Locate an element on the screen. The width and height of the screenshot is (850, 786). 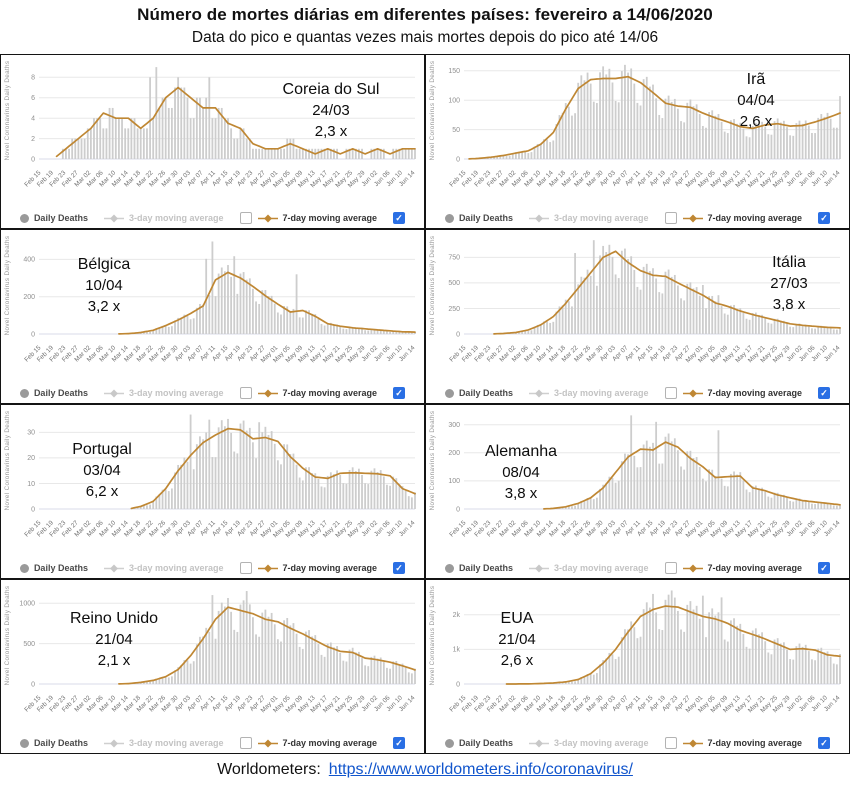
svg-text: 200 is located at coordinates (454, 453).